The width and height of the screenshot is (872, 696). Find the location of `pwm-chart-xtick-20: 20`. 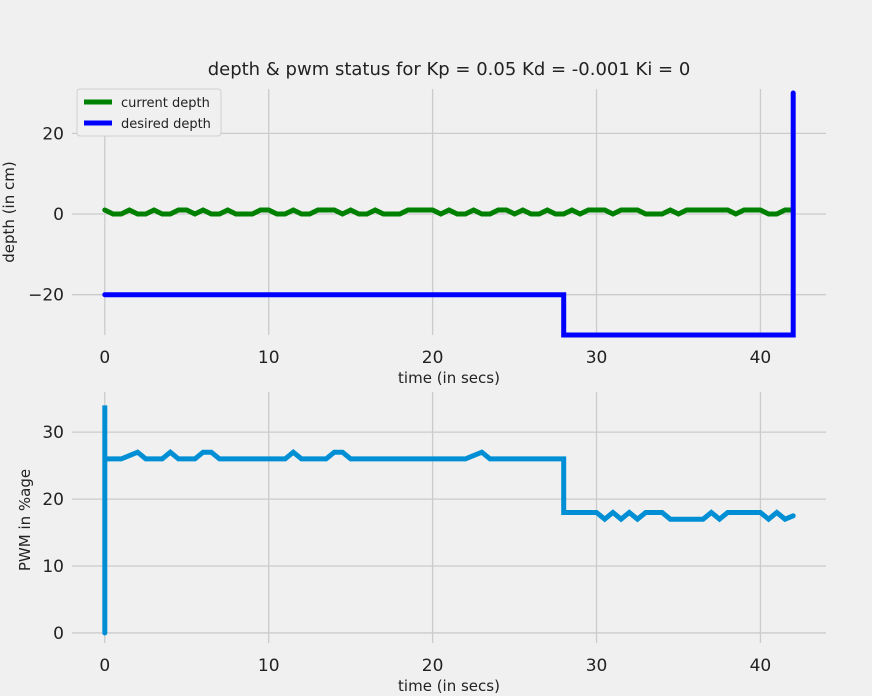

pwm-chart-xtick-20: 20 is located at coordinates (433, 666).